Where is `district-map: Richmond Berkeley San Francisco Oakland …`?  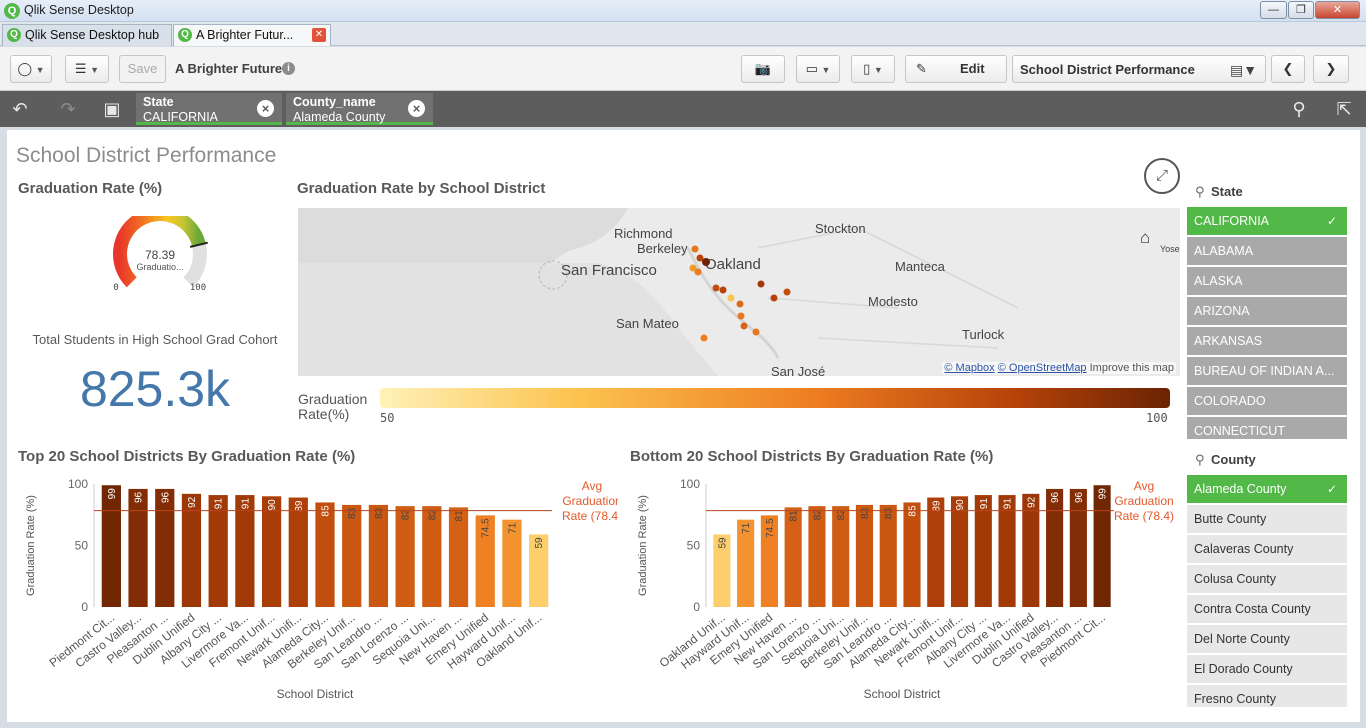 district-map: Richmond Berkeley San Francisco Oakland … is located at coordinates (739, 292).